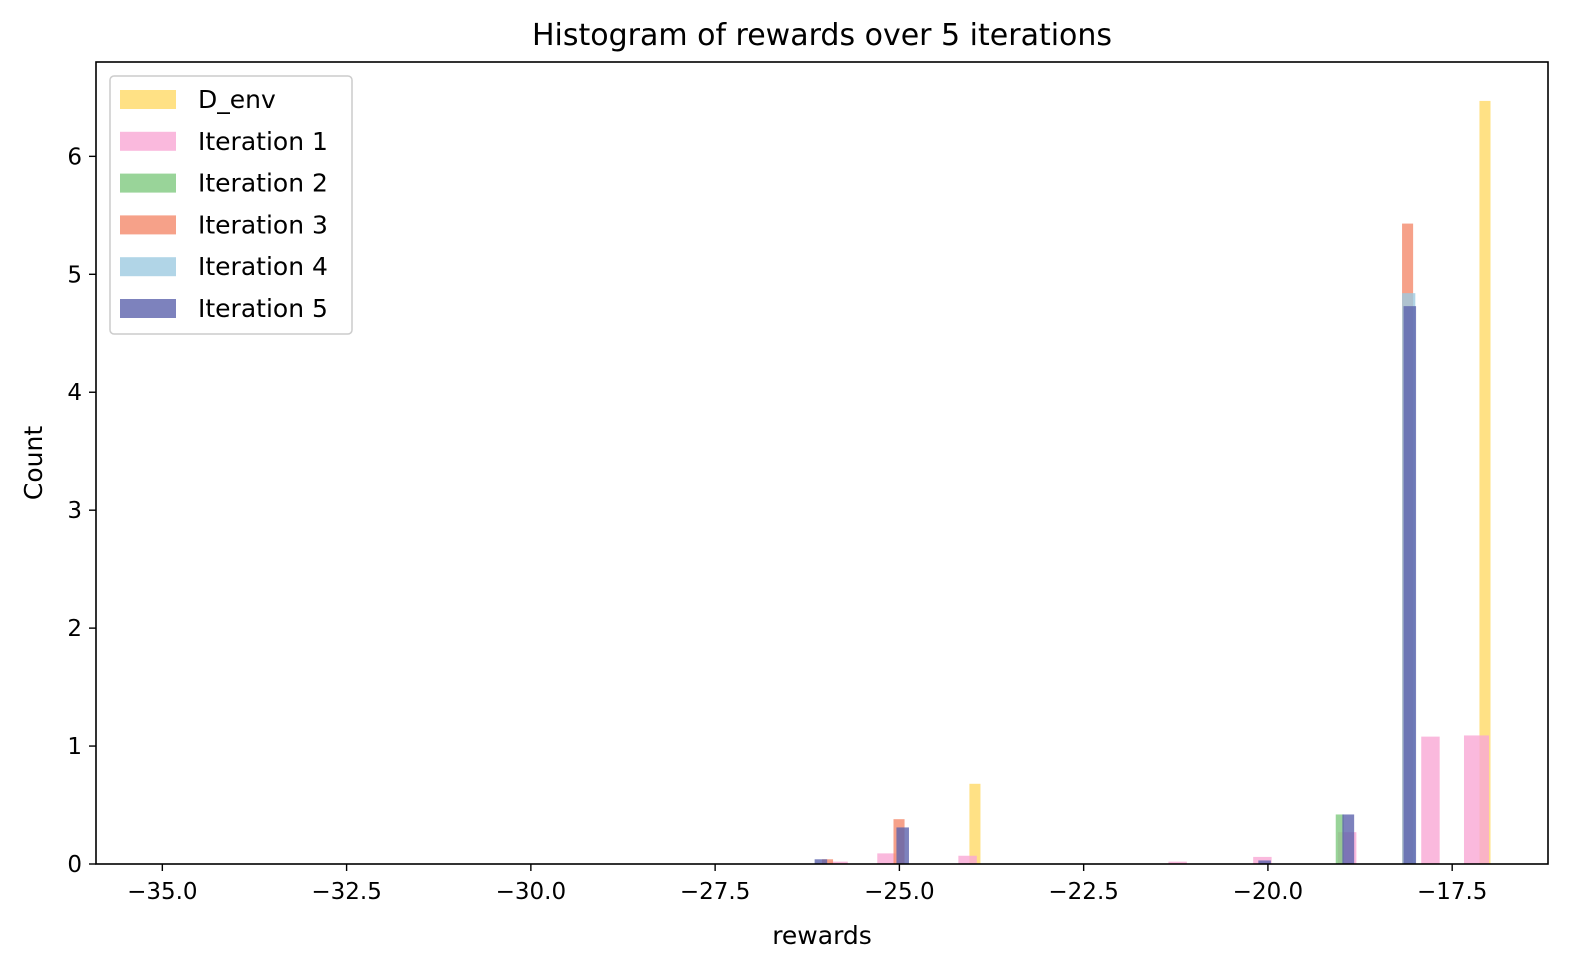 The height and width of the screenshot is (977, 1580). I want to click on x-axis-label: rewards, so click(822, 935).